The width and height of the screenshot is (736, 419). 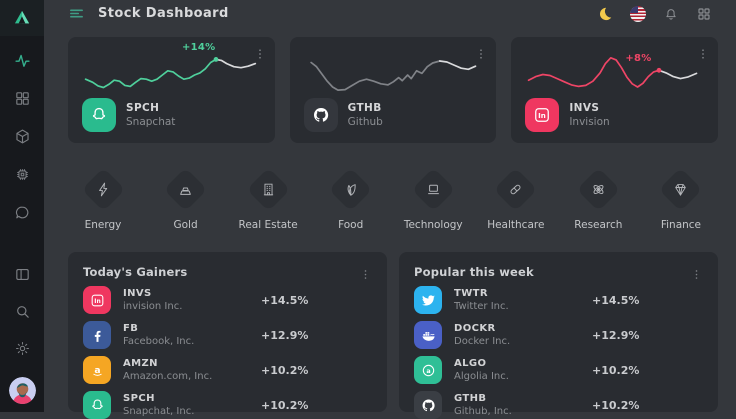 What do you see at coordinates (433, 189) in the screenshot?
I see `laptop-icon` at bounding box center [433, 189].